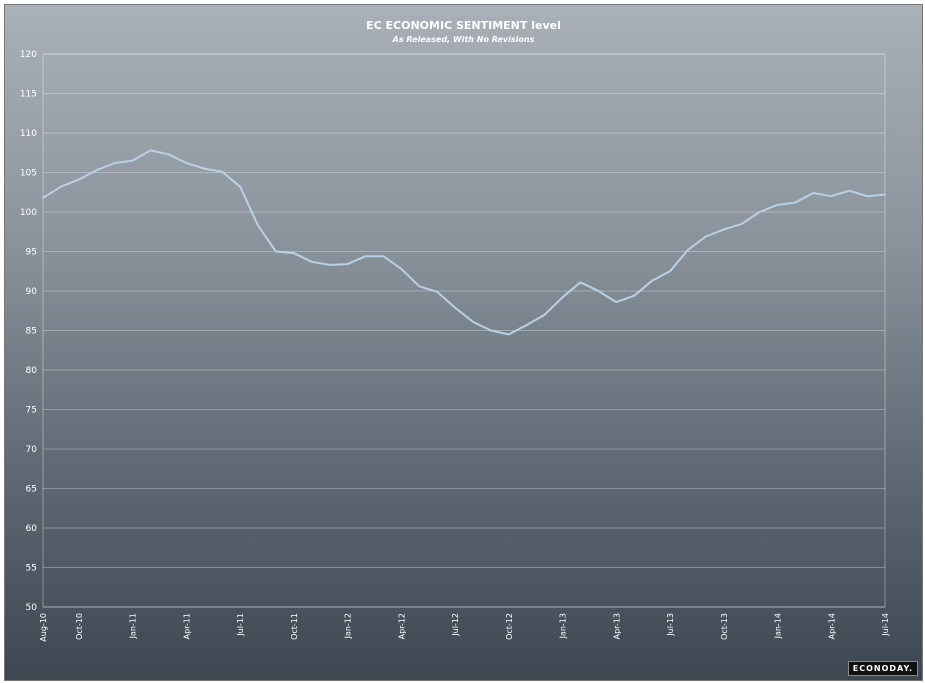 This screenshot has width=925, height=683. I want to click on x-tick-label: Jul-13, so click(670, 625).